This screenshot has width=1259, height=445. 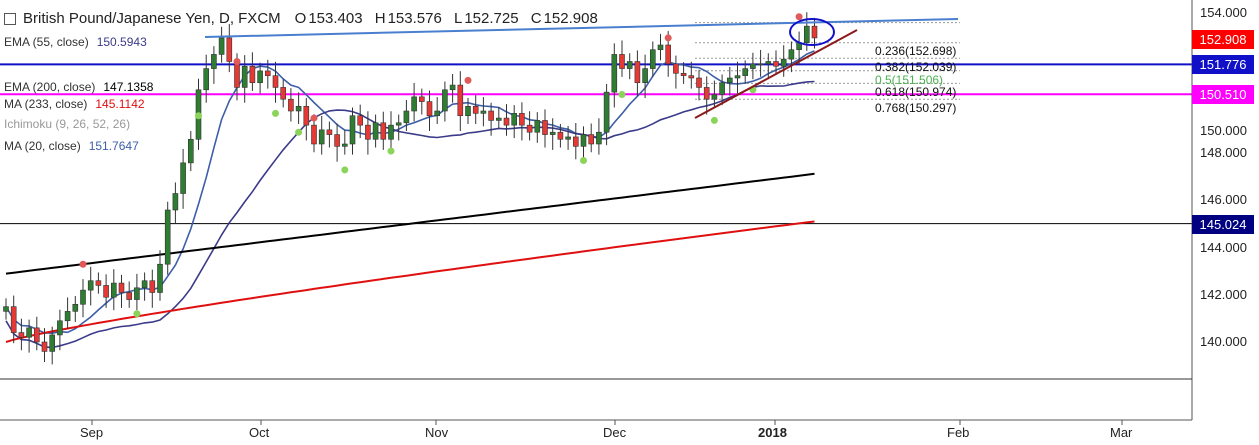 What do you see at coordinates (437, 432) in the screenshot?
I see `x-tick-label: Nov` at bounding box center [437, 432].